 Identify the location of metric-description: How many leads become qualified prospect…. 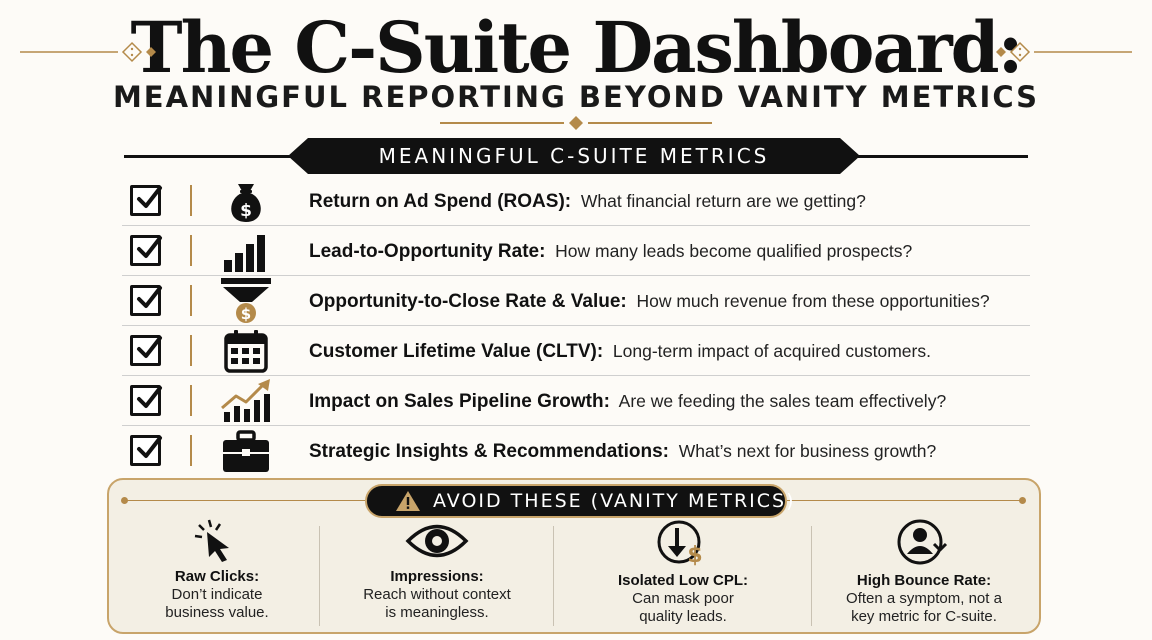
(734, 251).